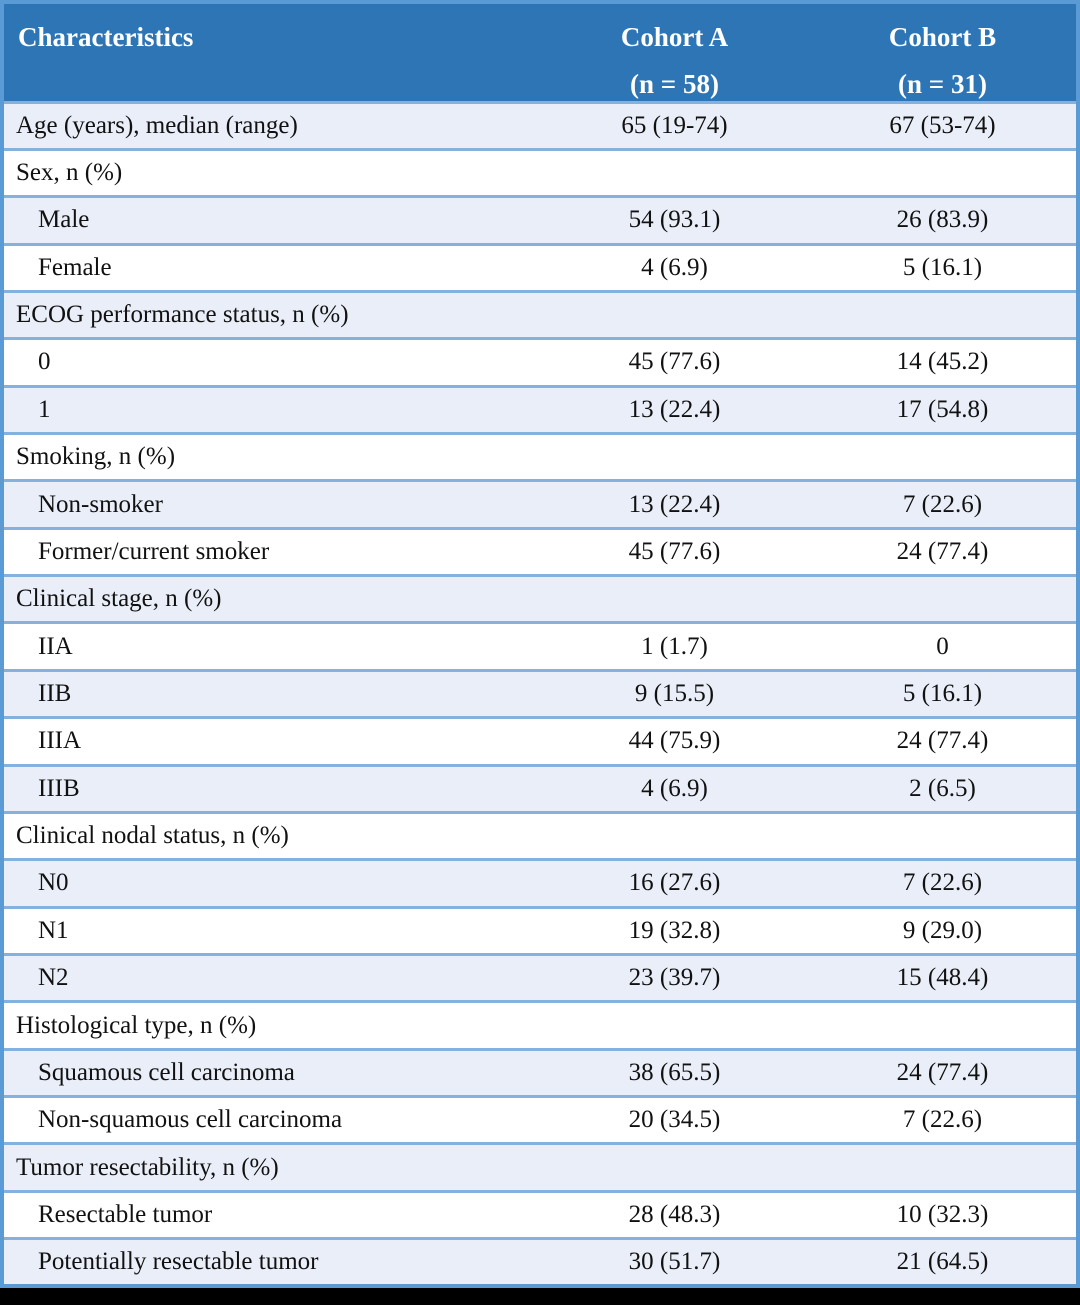 The image size is (1080, 1305). What do you see at coordinates (190, 1120) in the screenshot?
I see `row-sub-label: Non-squamous cell carcinoma` at bounding box center [190, 1120].